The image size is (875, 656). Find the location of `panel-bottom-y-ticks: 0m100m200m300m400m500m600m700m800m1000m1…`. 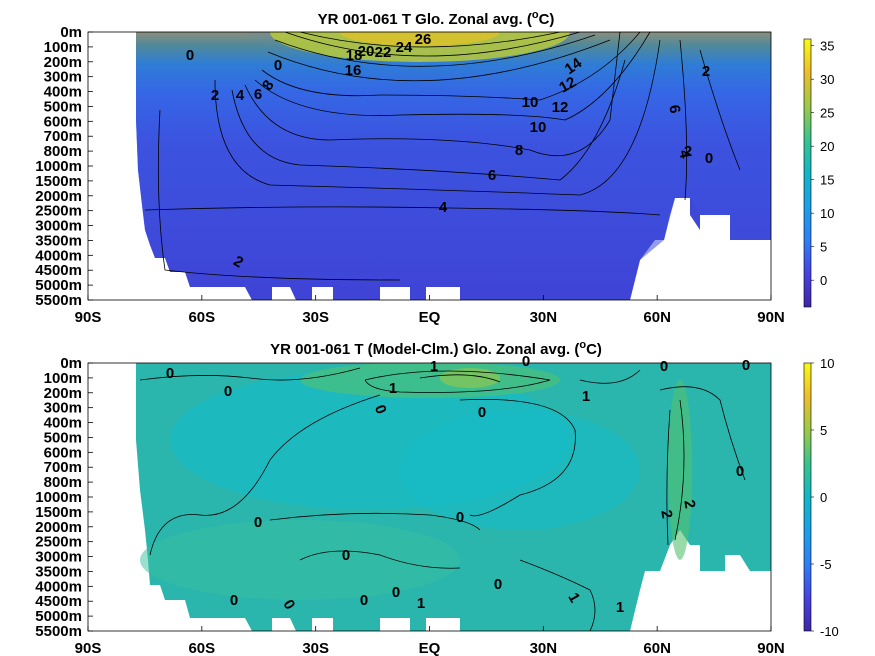

panel-bottom-y-ticks: 0m100m200m300m400m500m600m700m800m1000m1… is located at coordinates (64, 497).